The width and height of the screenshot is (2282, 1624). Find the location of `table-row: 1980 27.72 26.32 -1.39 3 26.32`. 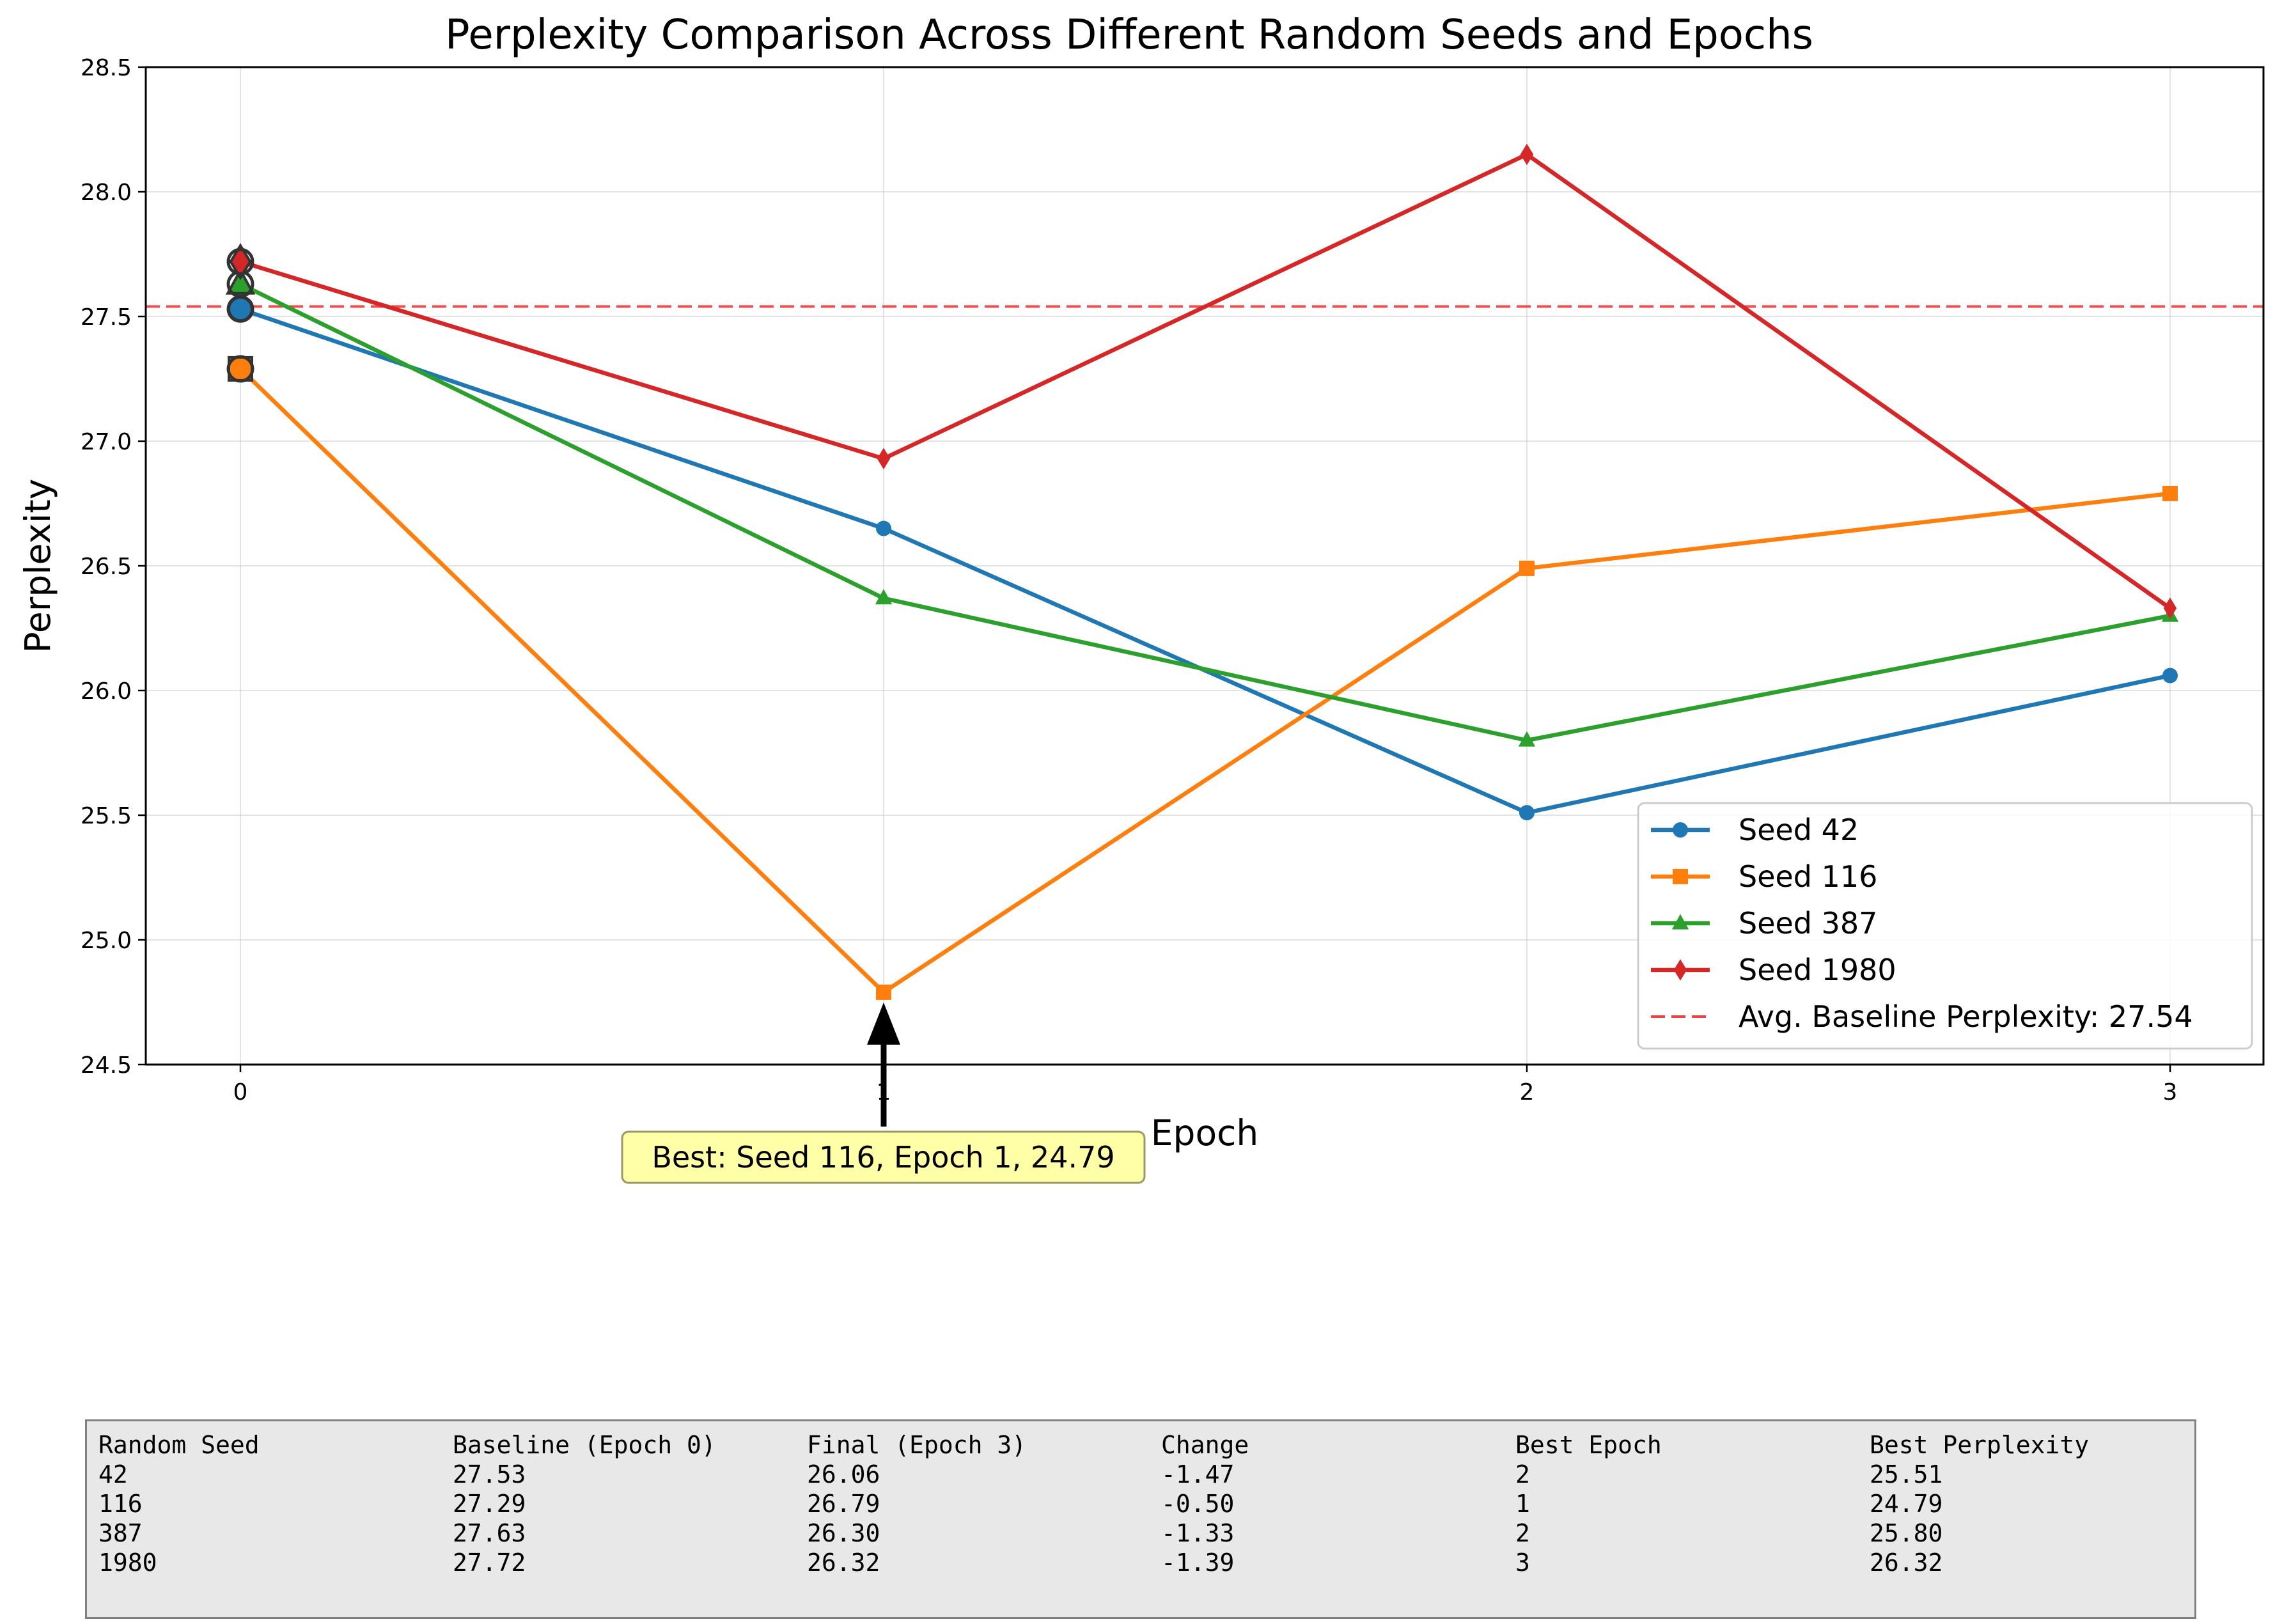

table-row: 1980 27.72 26.32 -1.39 3 26.32 is located at coordinates (1146, 1562).